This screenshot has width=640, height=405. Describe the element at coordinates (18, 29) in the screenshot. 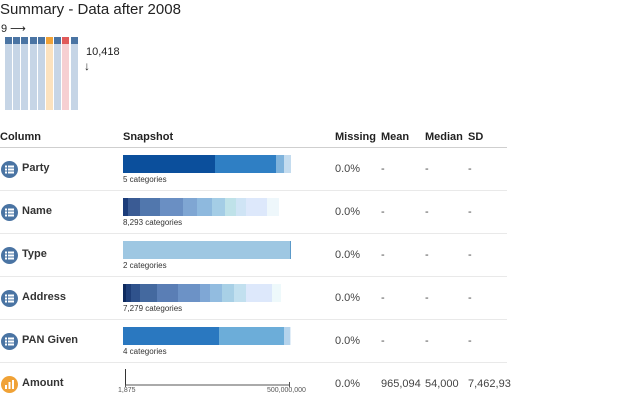

I see `right-arrow-icon: ⟶` at that location.